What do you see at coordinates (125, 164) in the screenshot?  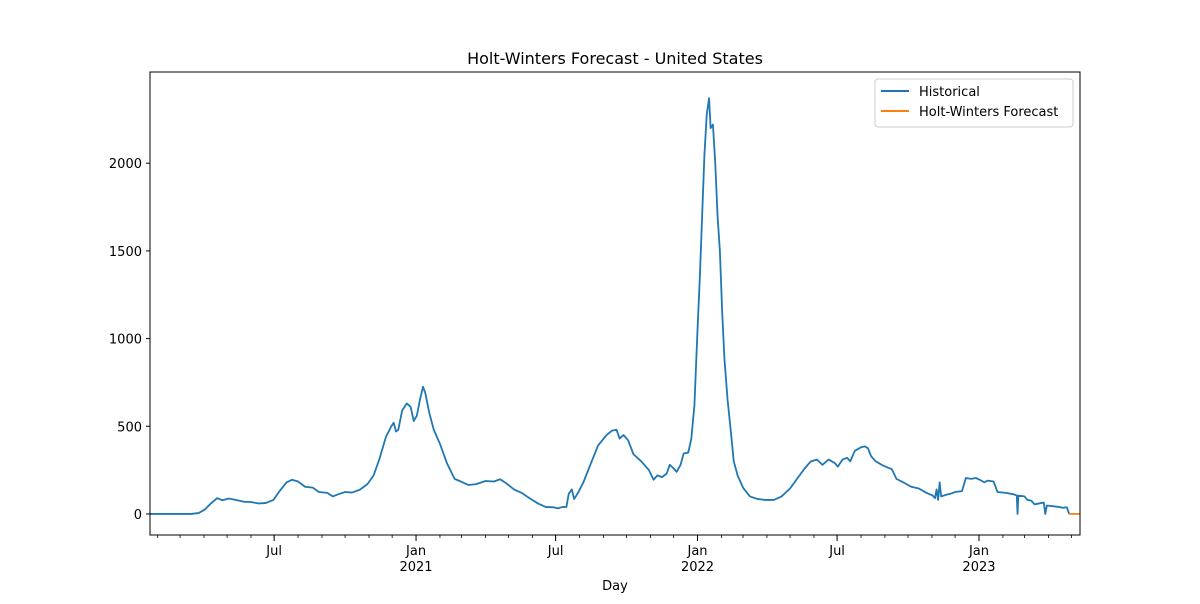 I see `y-tick-label: 2000` at bounding box center [125, 164].